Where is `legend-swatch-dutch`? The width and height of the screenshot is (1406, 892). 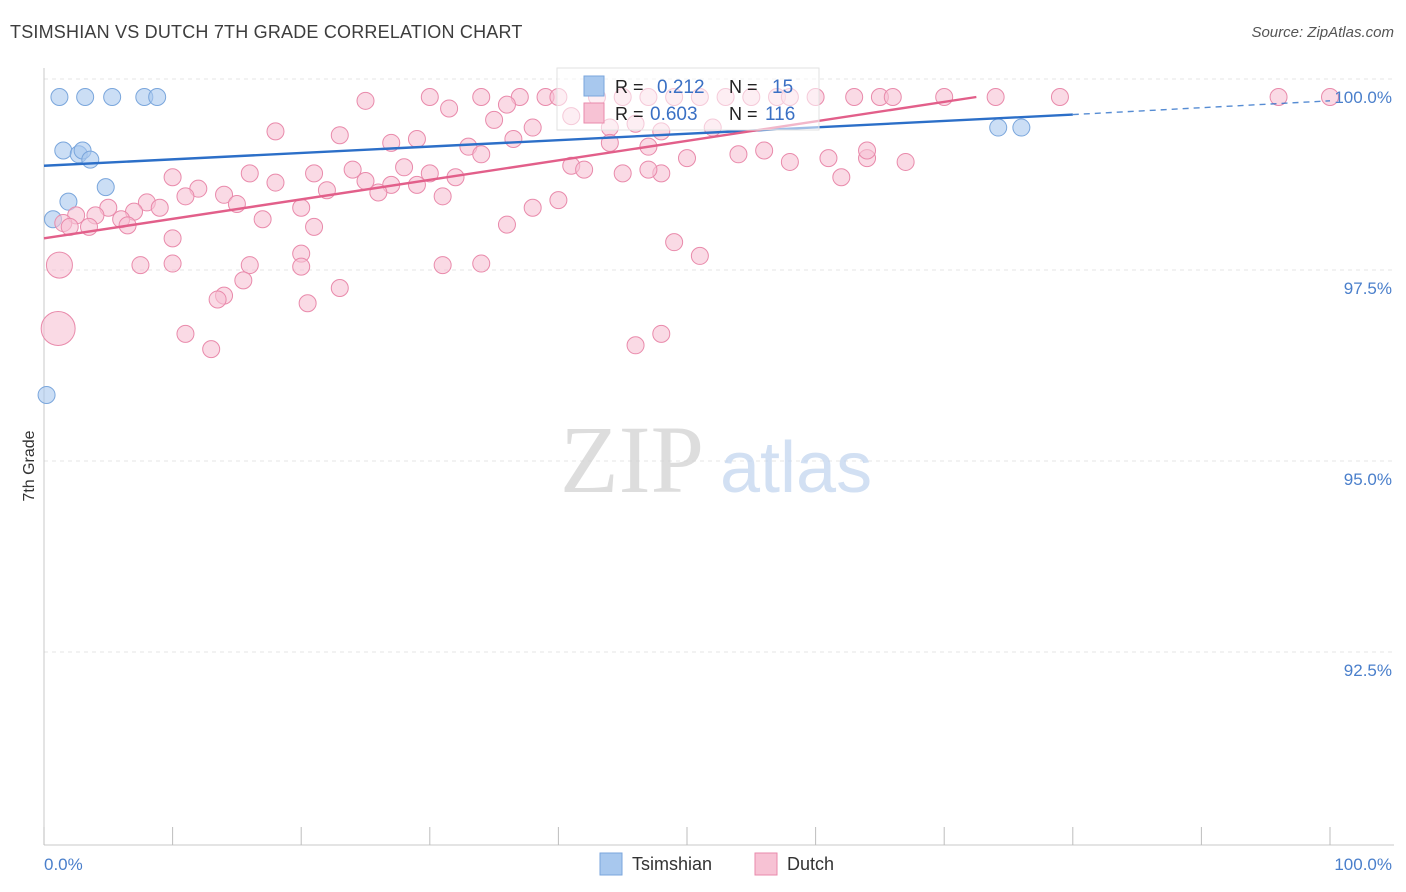 legend-swatch-dutch is located at coordinates (766, 864).